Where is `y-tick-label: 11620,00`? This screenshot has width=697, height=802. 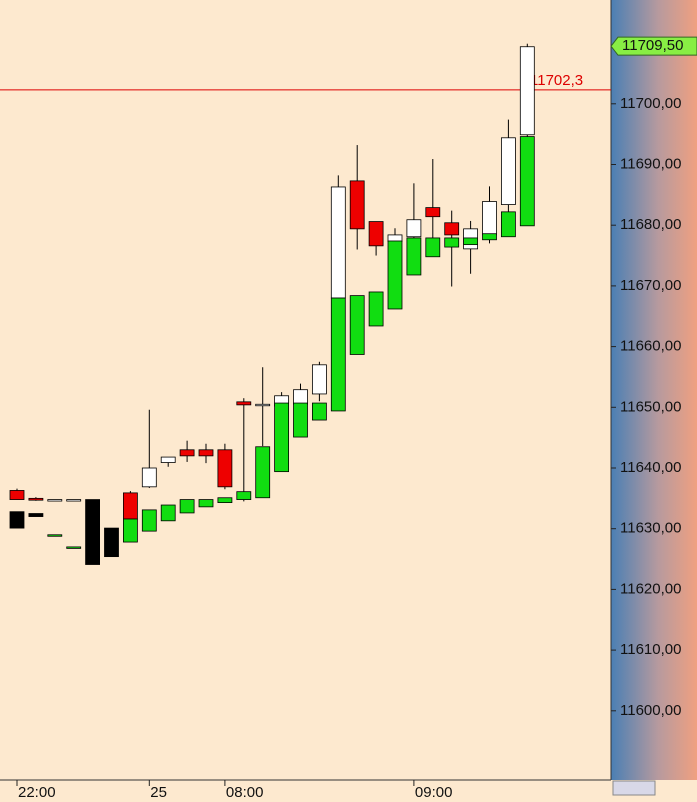
y-tick-label: 11620,00 is located at coordinates (650, 588).